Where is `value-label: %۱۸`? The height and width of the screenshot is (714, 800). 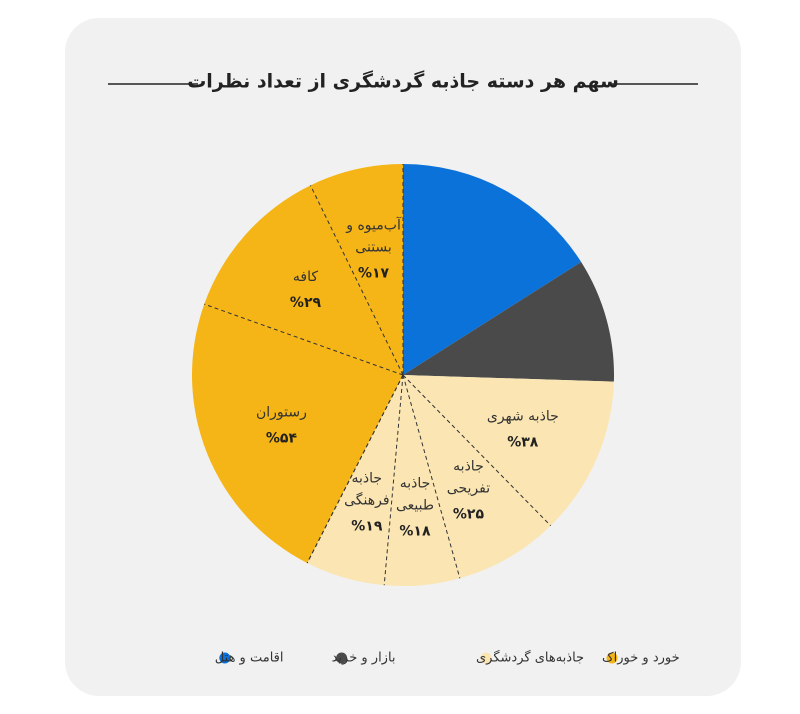 value-label: %۱۸ is located at coordinates (415, 531).